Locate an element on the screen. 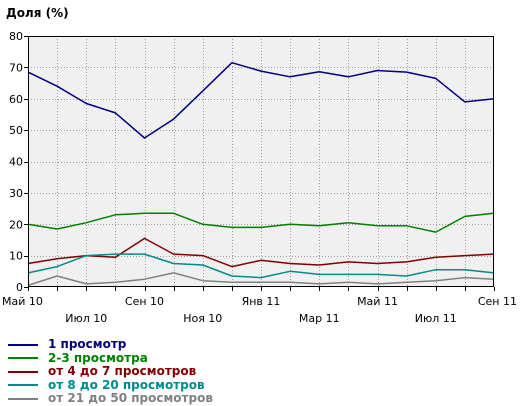  legend-label: от 8 до 20 просмотров is located at coordinates (126, 384).